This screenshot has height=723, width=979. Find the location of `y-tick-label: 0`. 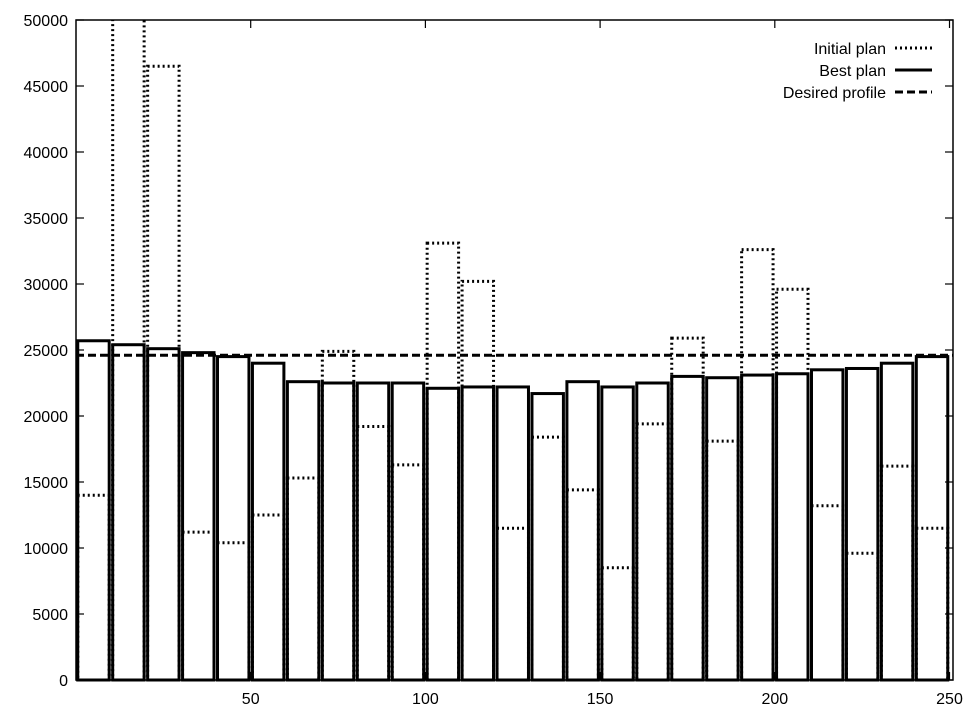

y-tick-label: 0 is located at coordinates (63, 681).